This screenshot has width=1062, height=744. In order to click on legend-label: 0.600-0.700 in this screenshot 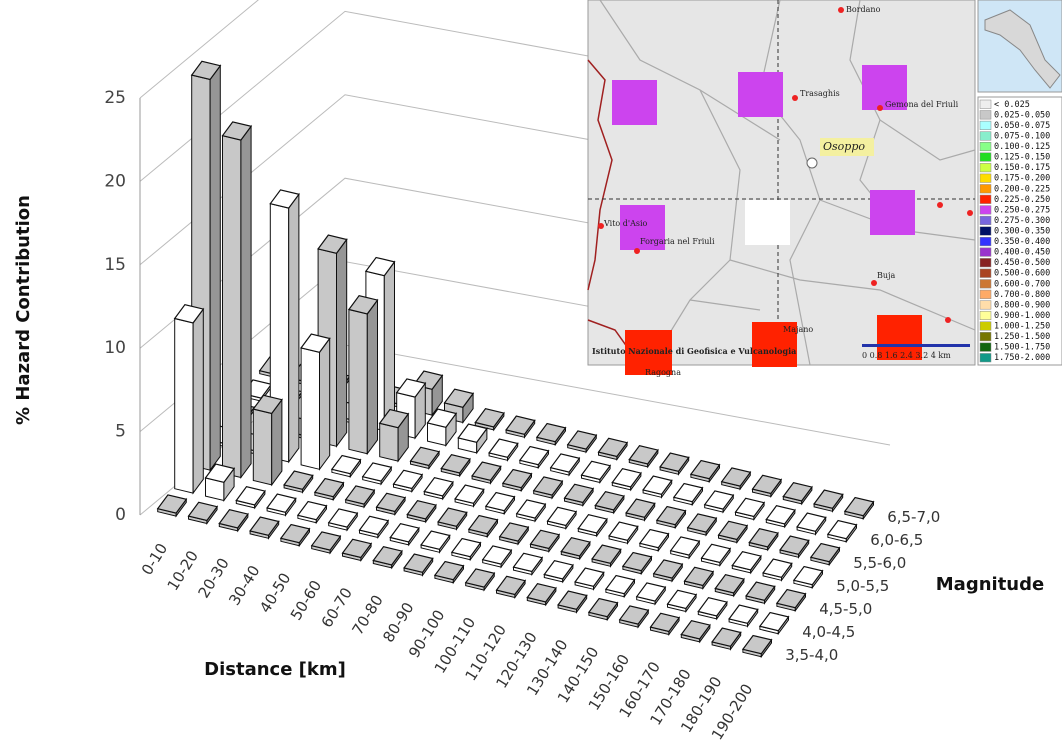, I will do `click(1022, 284)`.